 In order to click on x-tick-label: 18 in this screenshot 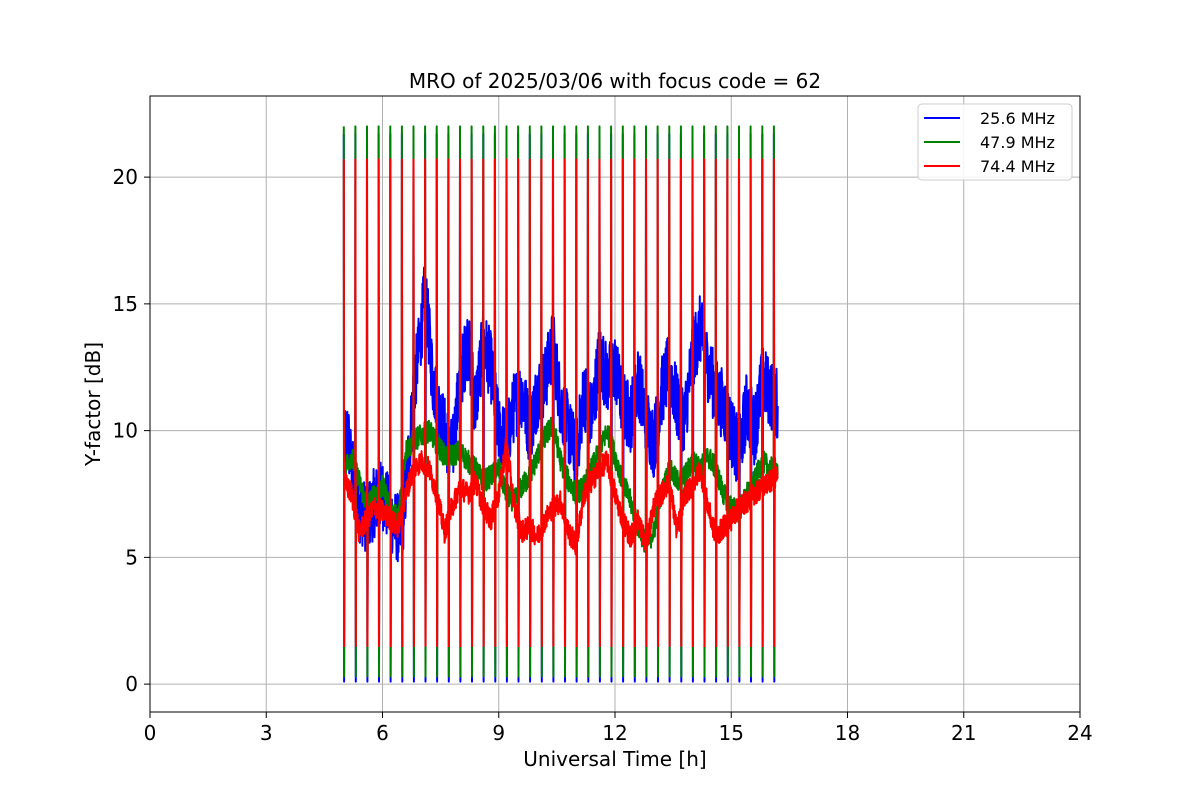, I will do `click(847, 733)`.